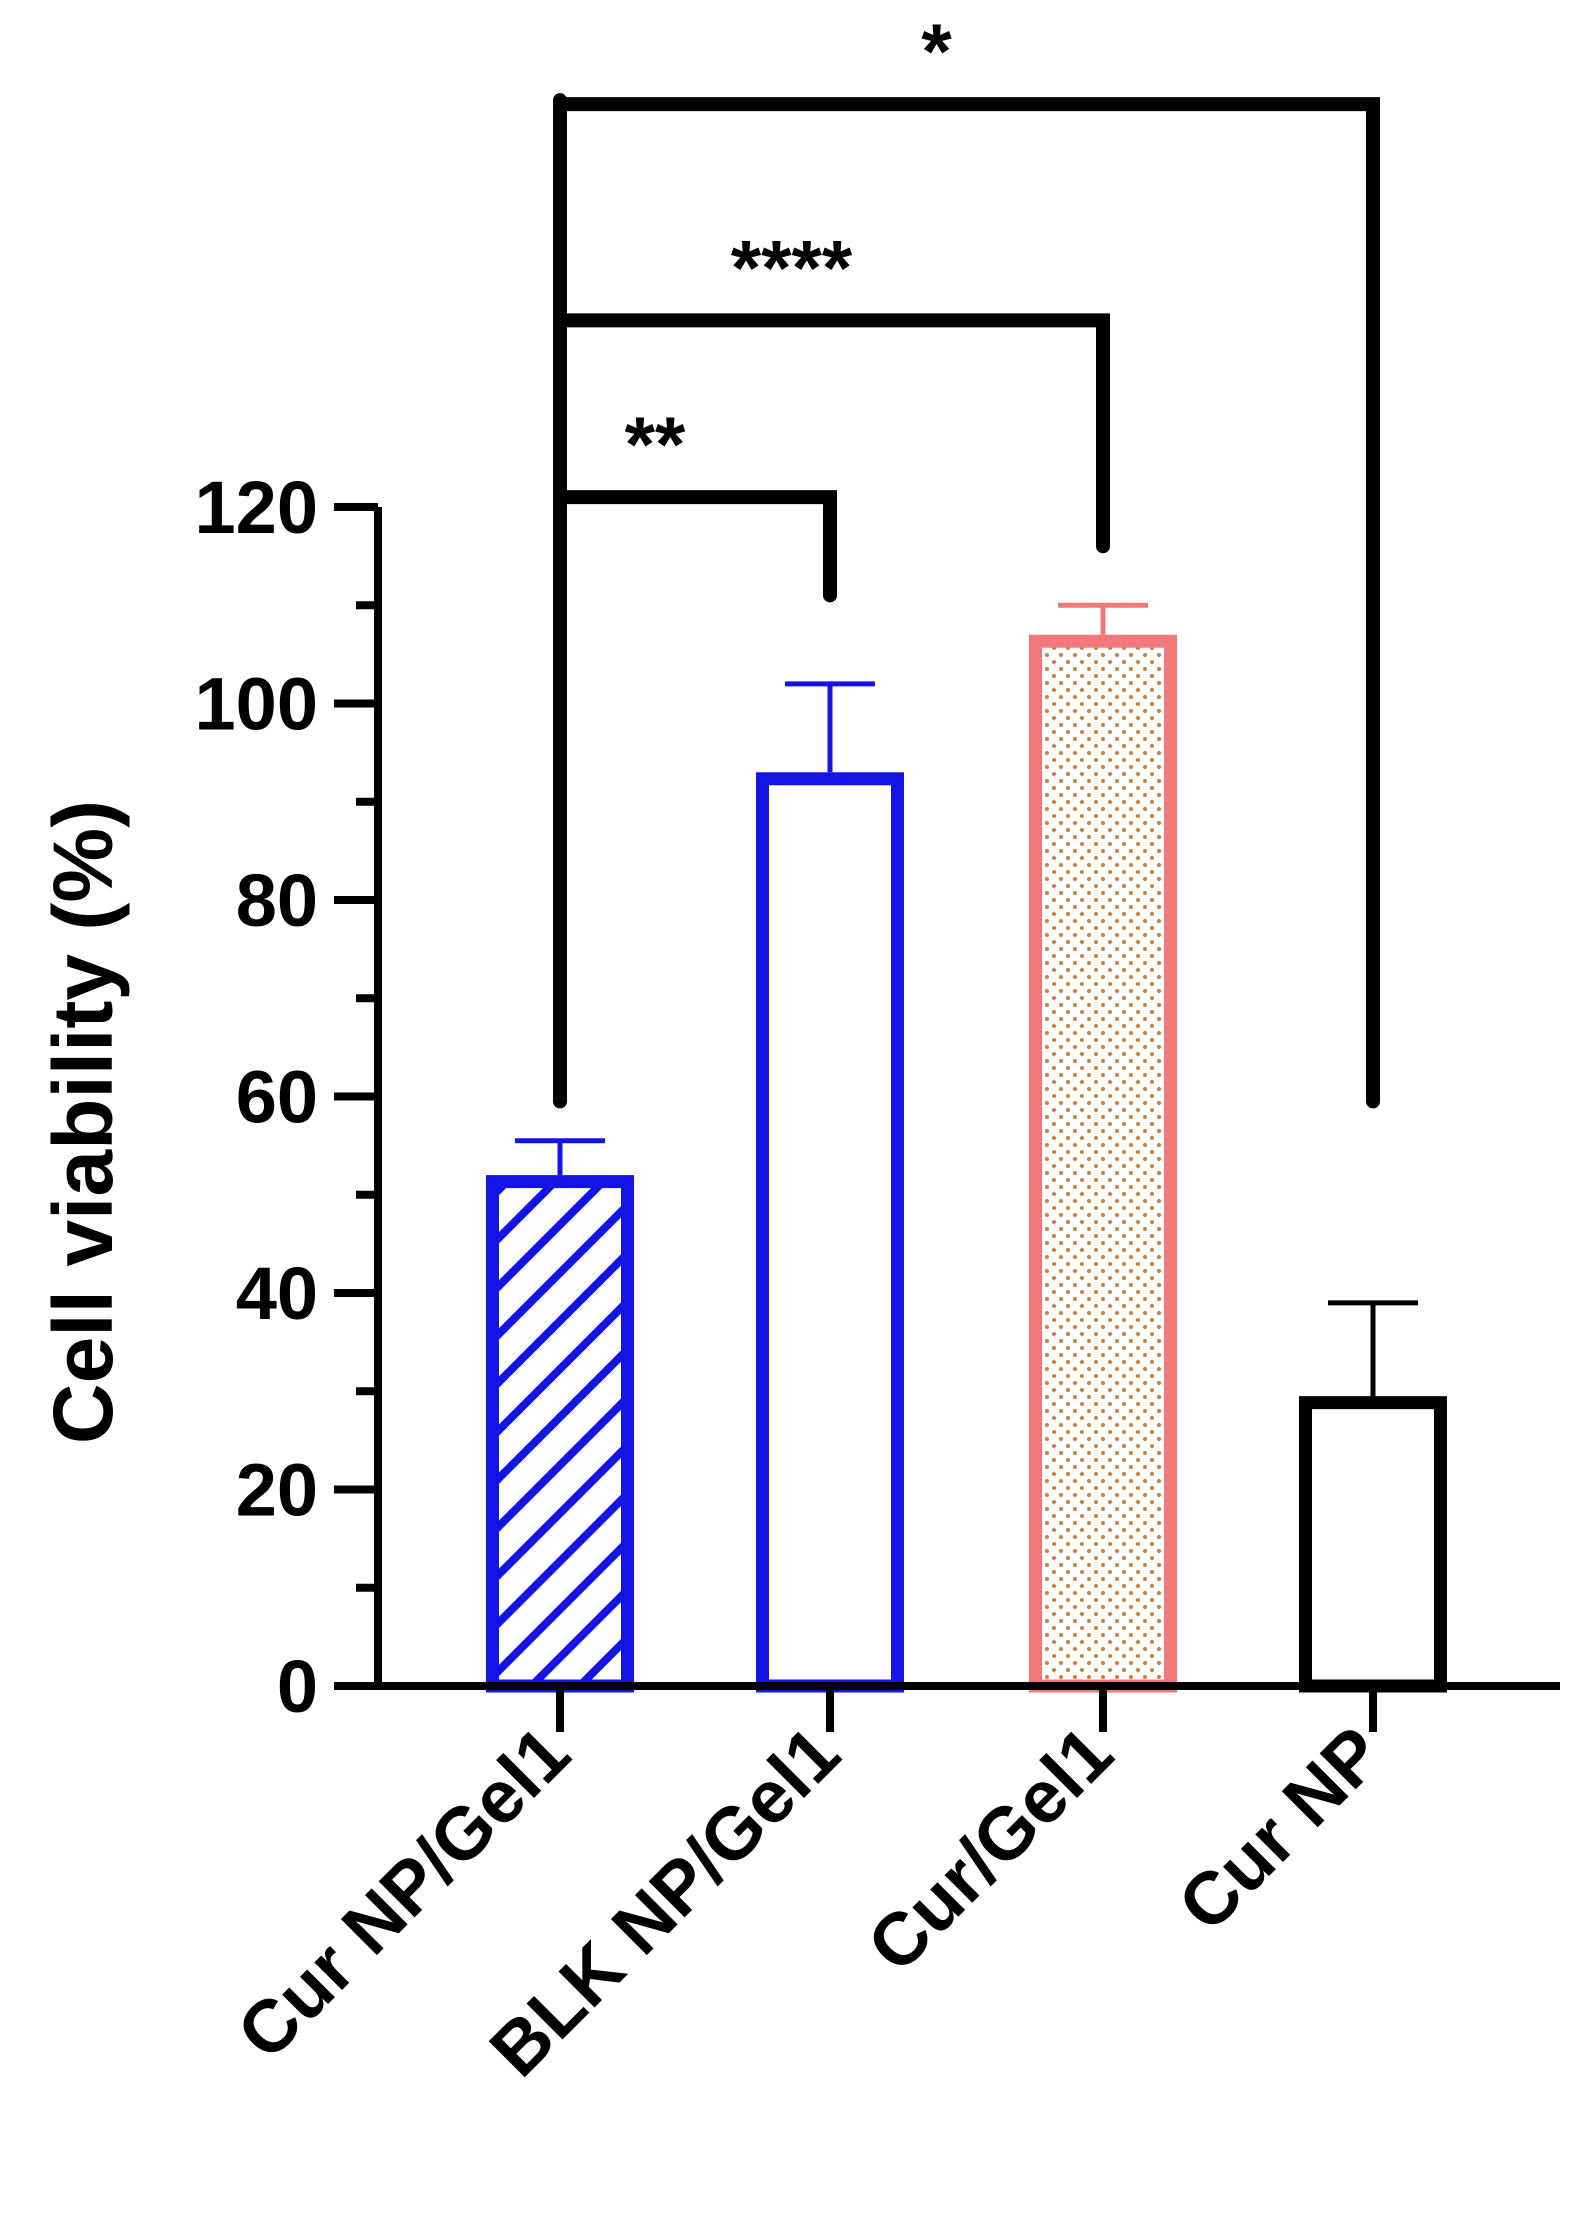  Describe the element at coordinates (1280, 1829) in the screenshot. I see `x-category-label: Cur NP` at that location.